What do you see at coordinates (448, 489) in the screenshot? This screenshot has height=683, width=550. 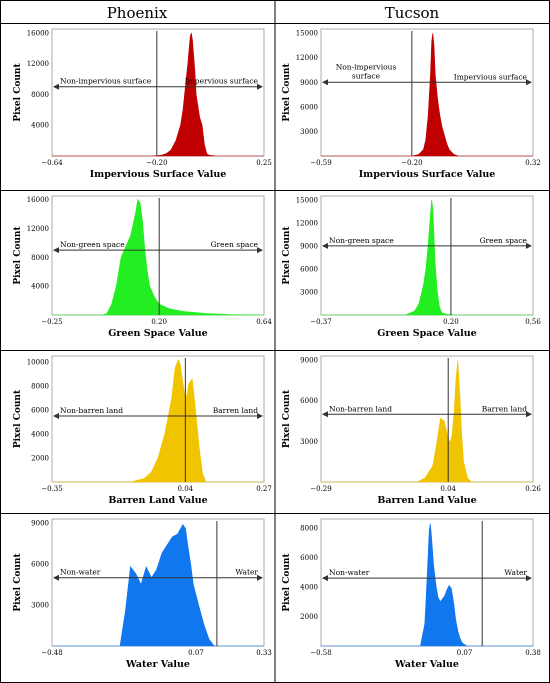 I see `x-tick-label: 0.04` at bounding box center [448, 489].